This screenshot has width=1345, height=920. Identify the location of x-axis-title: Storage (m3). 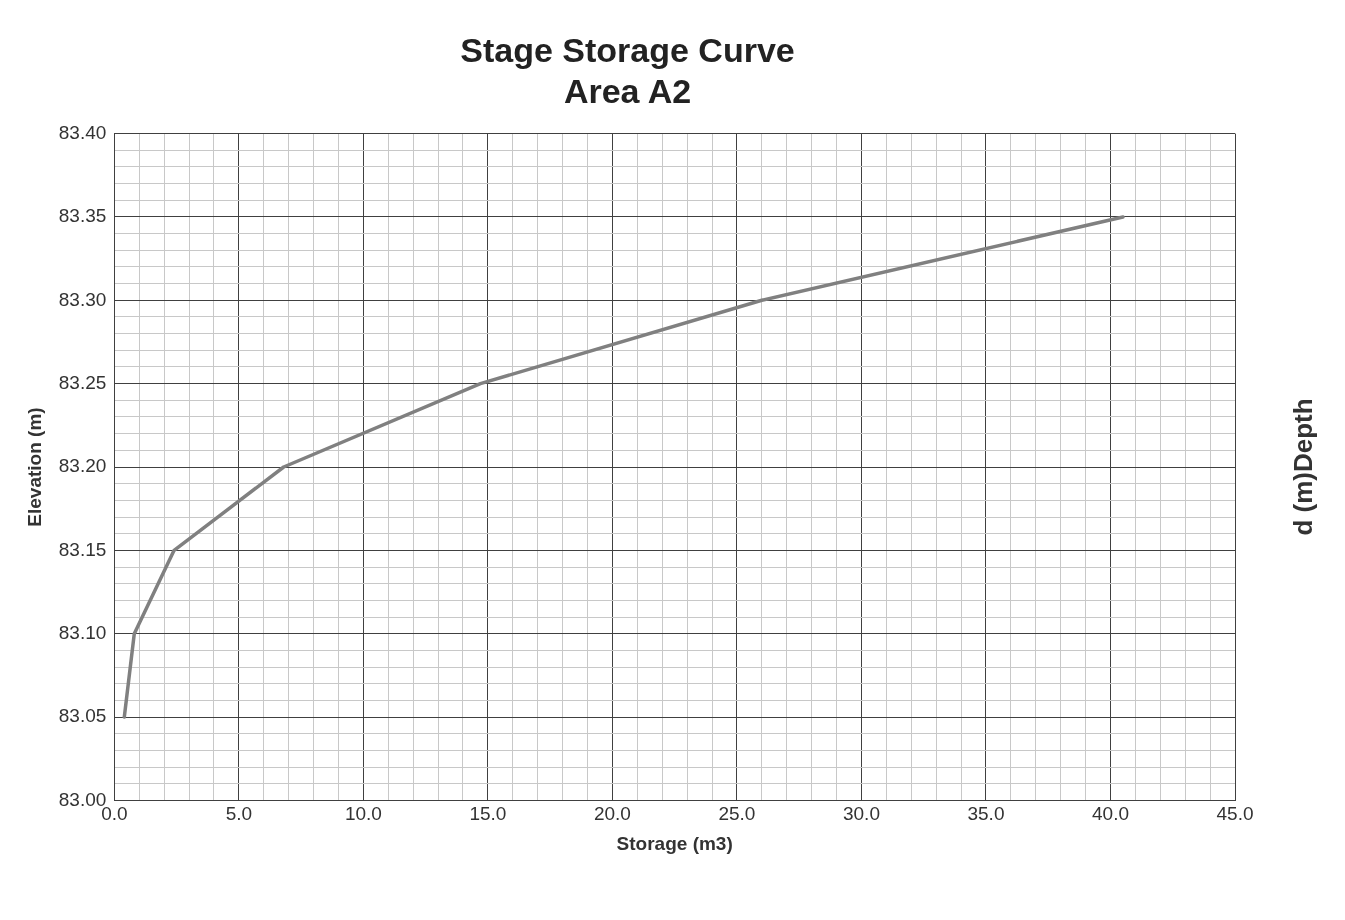
(674, 843).